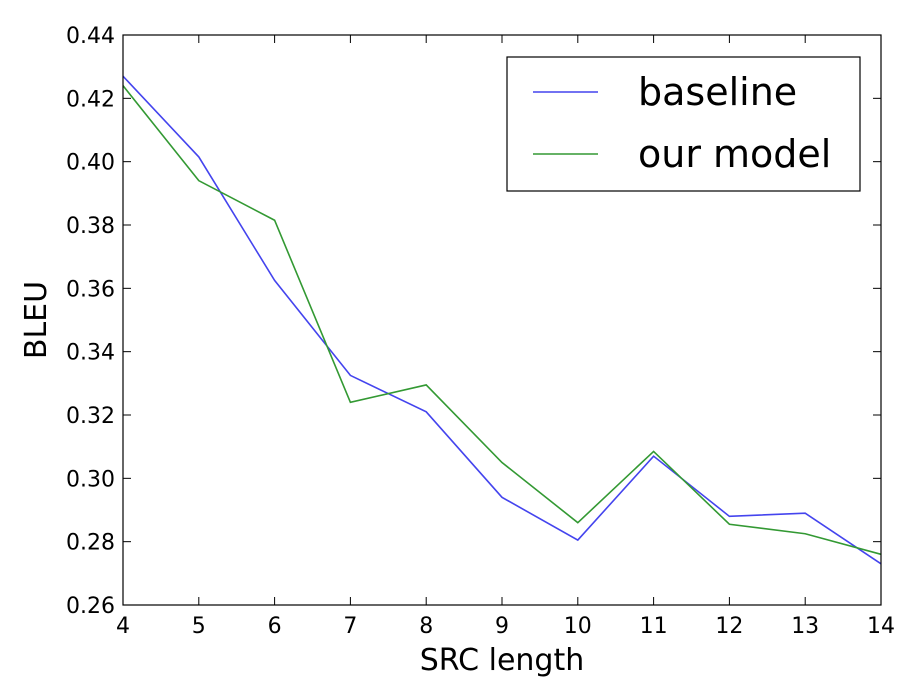 Image resolution: width=912 pixels, height=691 pixels. Describe the element at coordinates (578, 626) in the screenshot. I see `x-tick-label: 10` at that location.